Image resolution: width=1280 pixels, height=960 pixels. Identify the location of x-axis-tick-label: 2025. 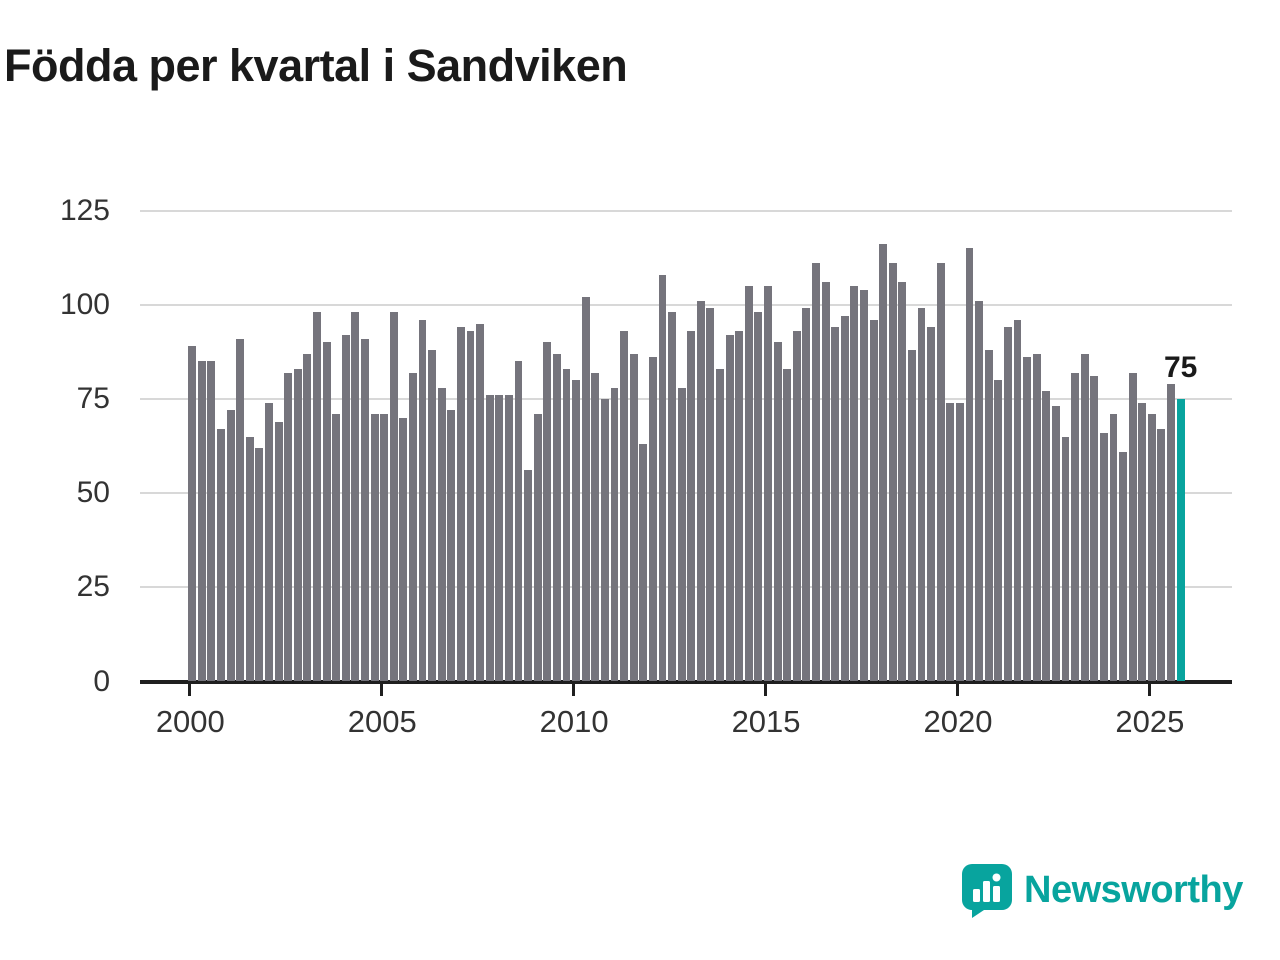
(1150, 721).